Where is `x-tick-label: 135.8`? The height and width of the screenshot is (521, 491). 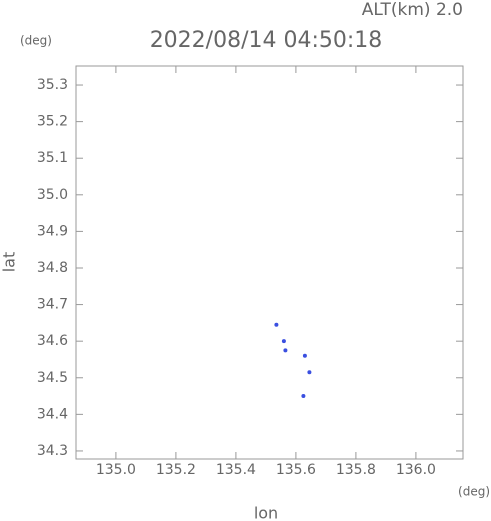
x-tick-label: 135.8 is located at coordinates (356, 470).